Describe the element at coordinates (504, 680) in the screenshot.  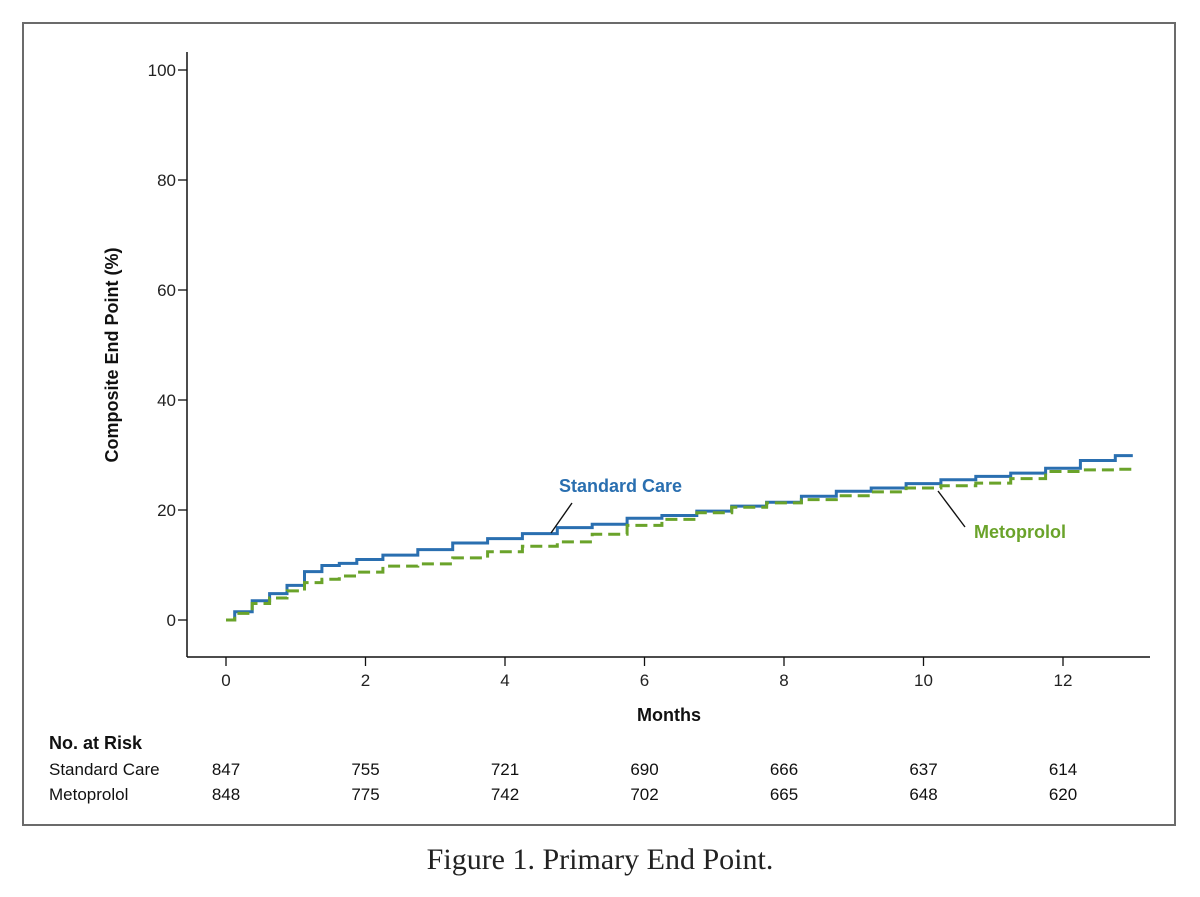
I see `x-tick-label: 4` at that location.